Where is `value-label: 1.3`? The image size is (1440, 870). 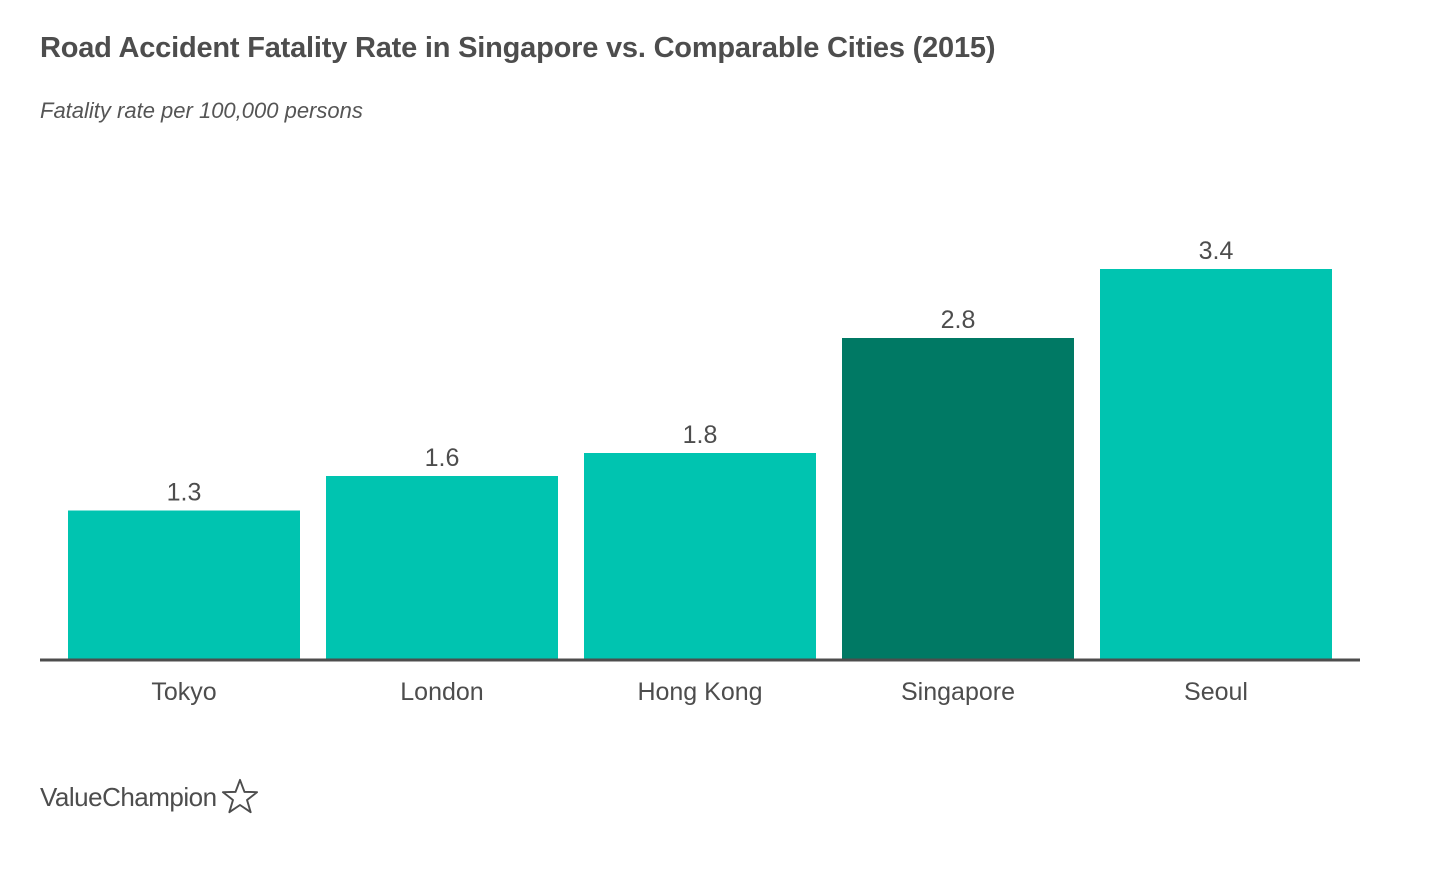 value-label: 1.3 is located at coordinates (184, 493).